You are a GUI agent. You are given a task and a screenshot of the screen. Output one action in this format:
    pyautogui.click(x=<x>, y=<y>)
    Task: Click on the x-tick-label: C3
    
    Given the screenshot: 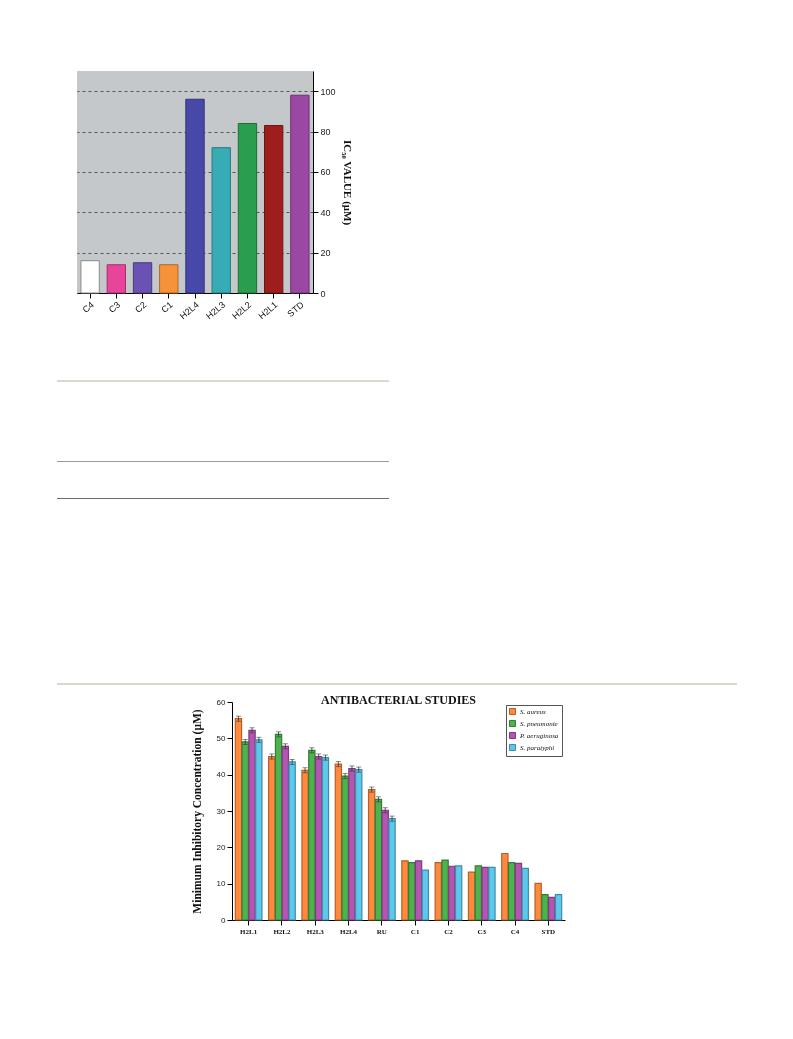 What is the action you would take?
    pyautogui.click(x=114, y=307)
    